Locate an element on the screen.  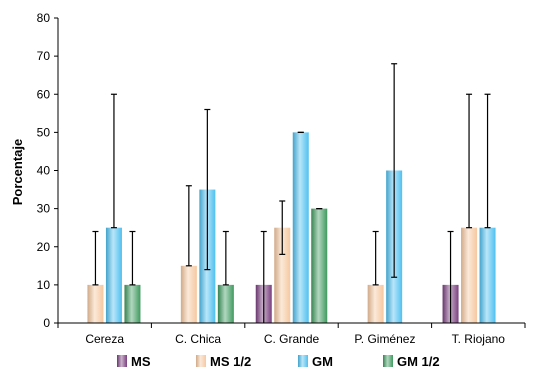
legend-label: GM is located at coordinates (322, 361).